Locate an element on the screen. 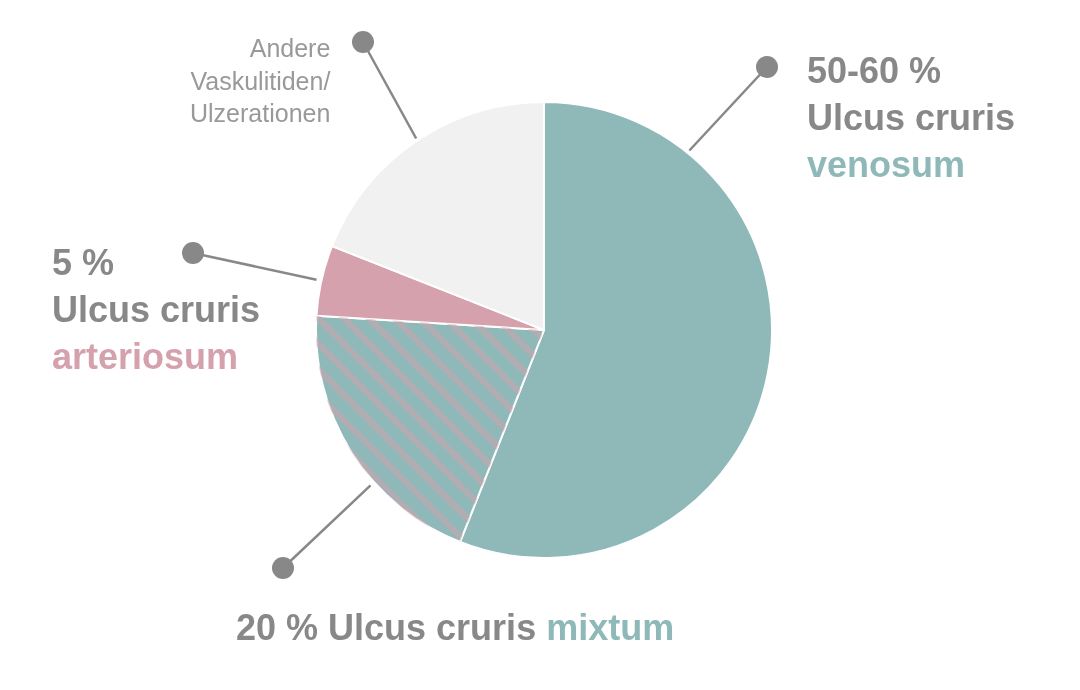 The width and height of the screenshot is (1080, 690). slice-label: Andere Vaskulitiden/ Ulzerationen is located at coordinates (260, 80).